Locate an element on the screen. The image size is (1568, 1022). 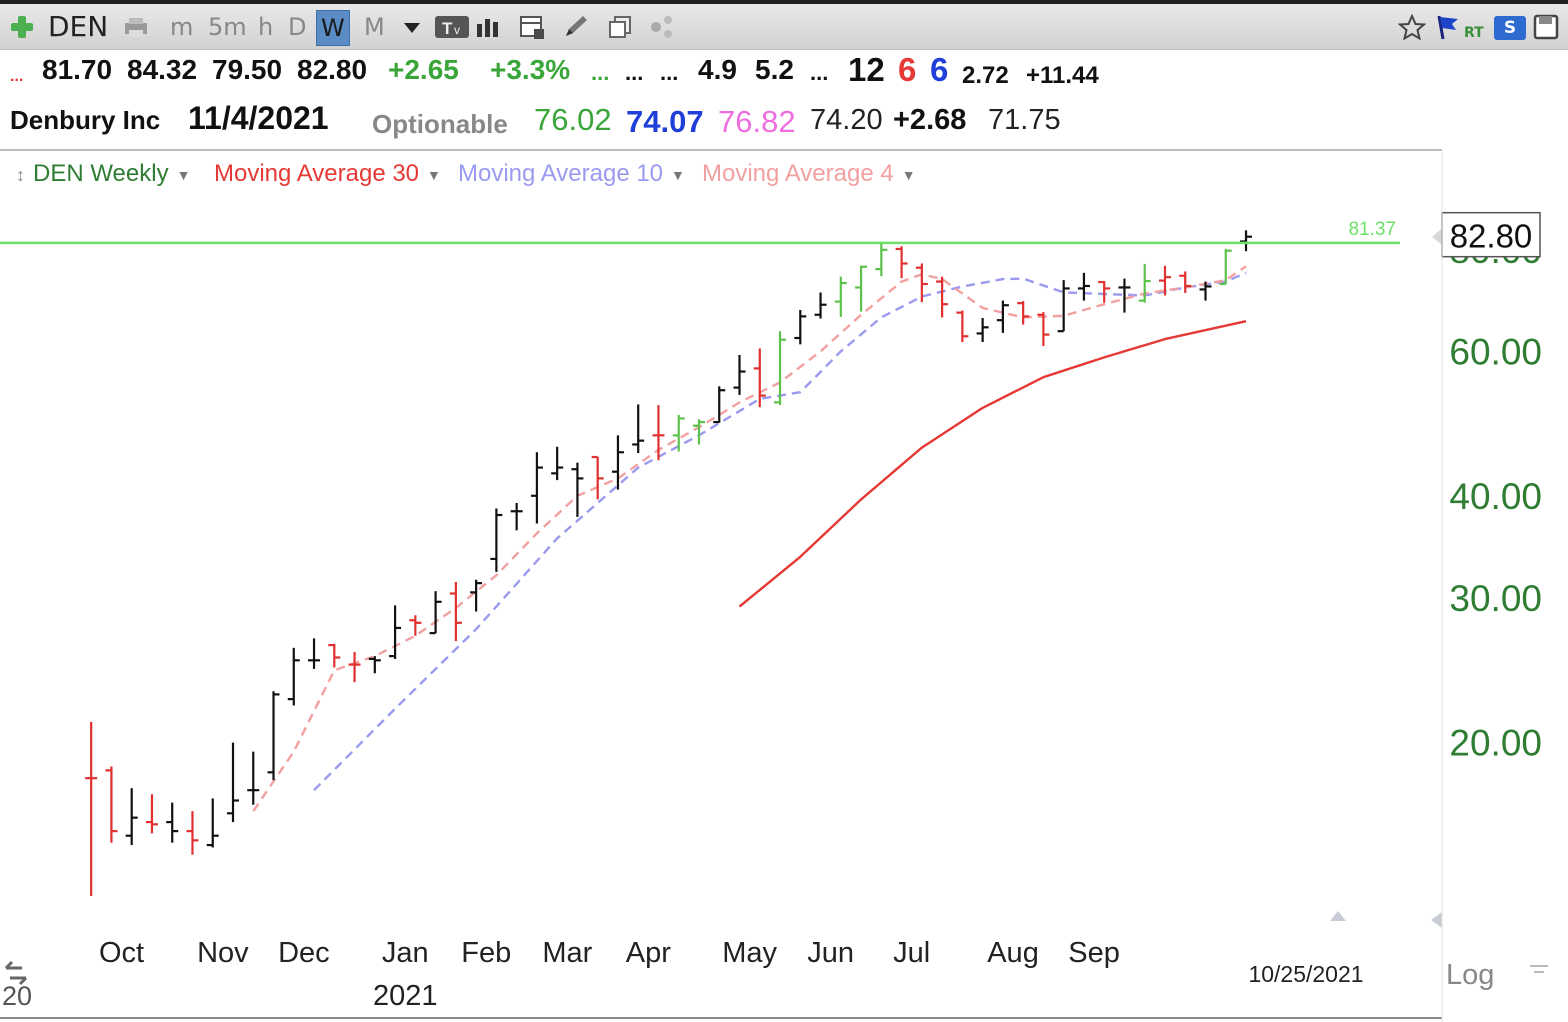
year-label: 2021 is located at coordinates (405, 996).